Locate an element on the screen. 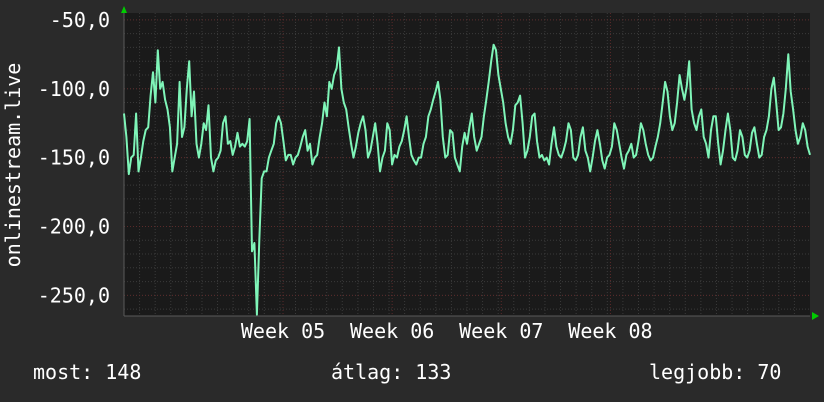  current-value: most: 148 is located at coordinates (87, 372).